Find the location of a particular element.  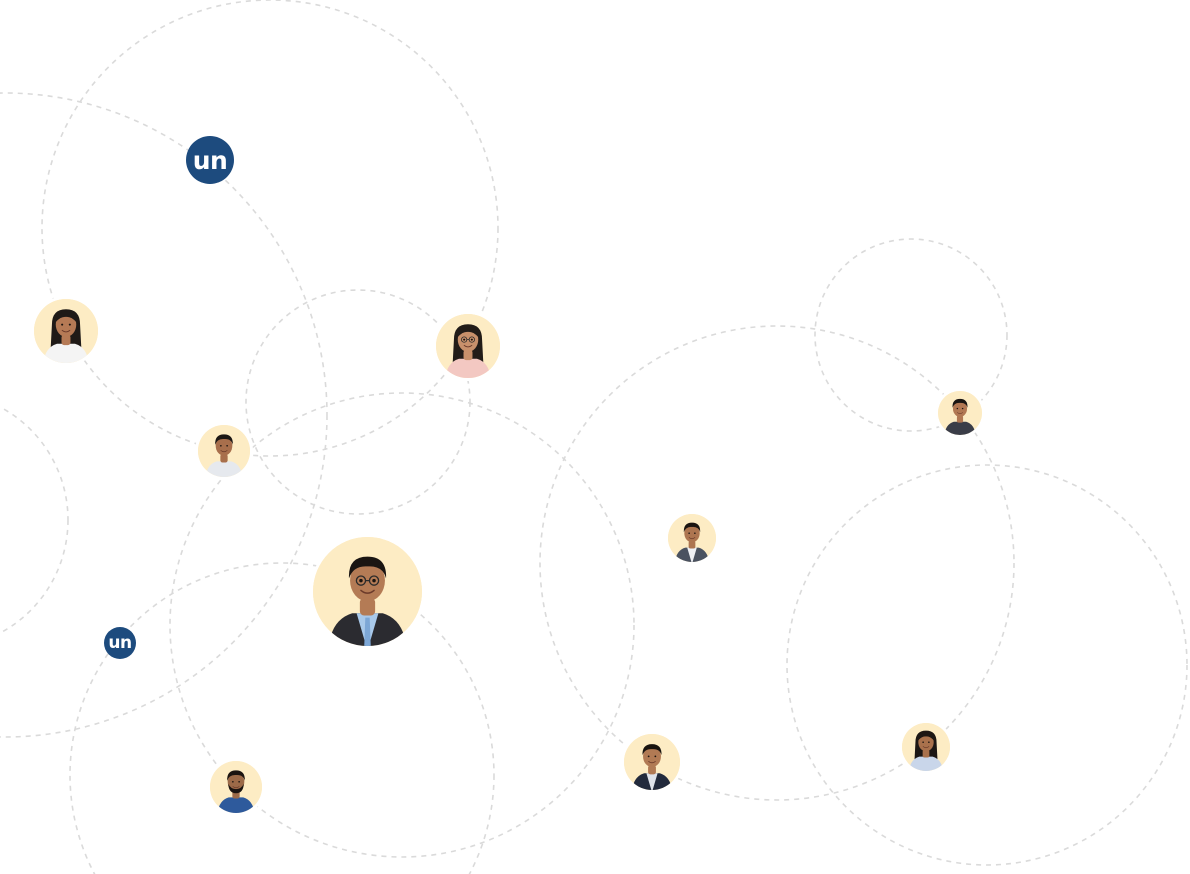

avatar-boy-checked-shirt is located at coordinates (224, 451).